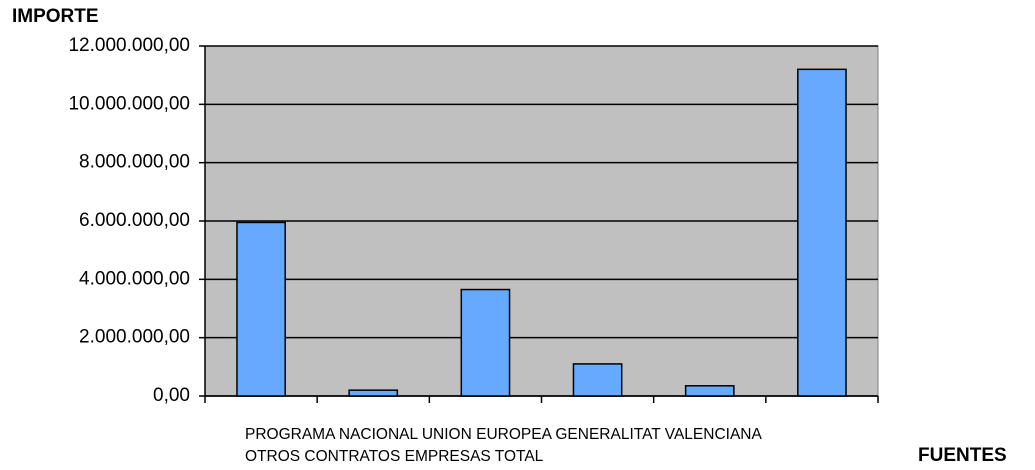 This screenshot has height=470, width=1035. Describe the element at coordinates (55, 16) in the screenshot. I see `y-axis-title: IMPORTE` at that location.